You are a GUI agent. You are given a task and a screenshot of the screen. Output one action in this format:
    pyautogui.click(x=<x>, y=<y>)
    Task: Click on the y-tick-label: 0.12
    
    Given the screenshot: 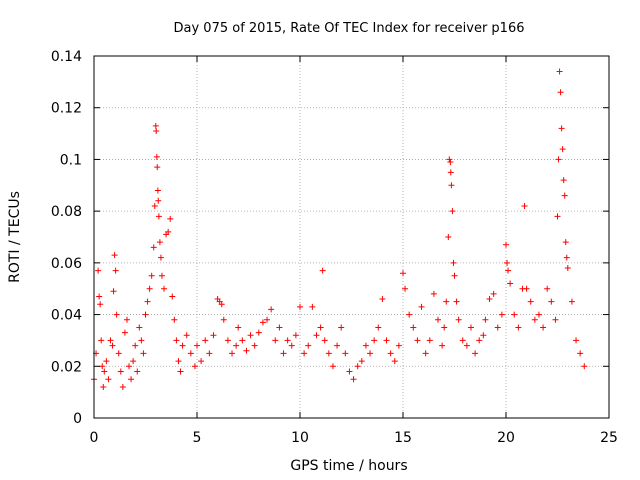 What is the action you would take?
    pyautogui.click(x=66, y=109)
    